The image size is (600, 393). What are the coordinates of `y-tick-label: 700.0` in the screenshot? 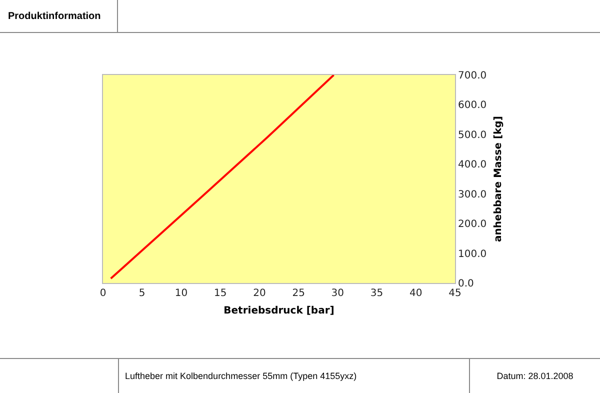 It's located at (472, 76).